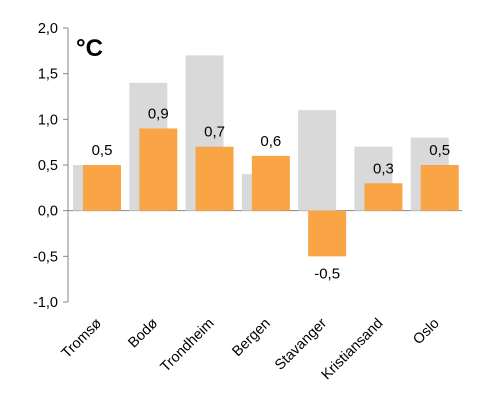 The width and height of the screenshot is (483, 418). What do you see at coordinates (383, 168) in the screenshot?
I see `data-label: 0,3` at bounding box center [383, 168].